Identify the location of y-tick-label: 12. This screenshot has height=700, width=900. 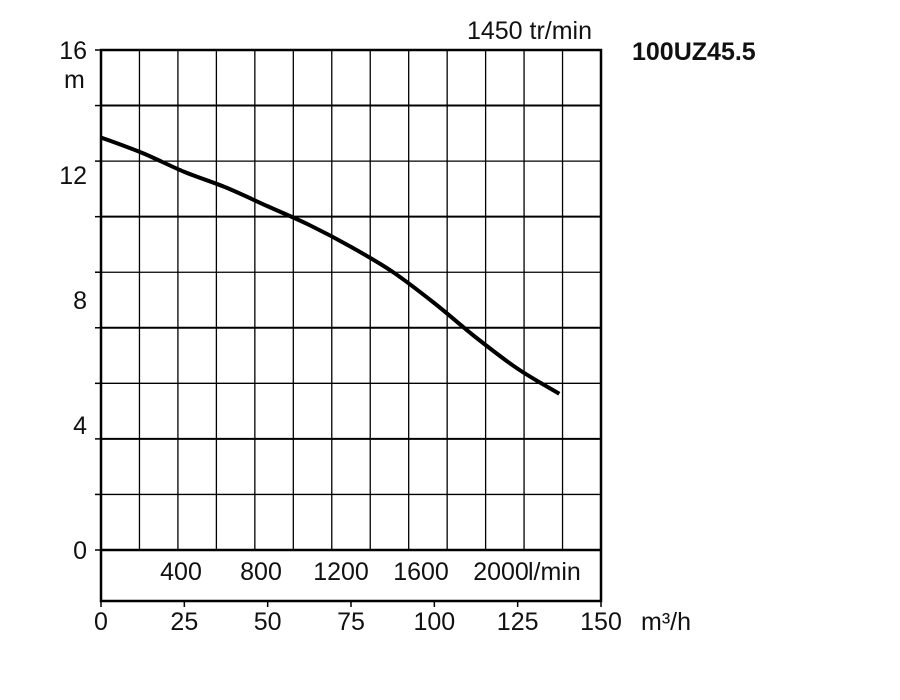
(73, 176).